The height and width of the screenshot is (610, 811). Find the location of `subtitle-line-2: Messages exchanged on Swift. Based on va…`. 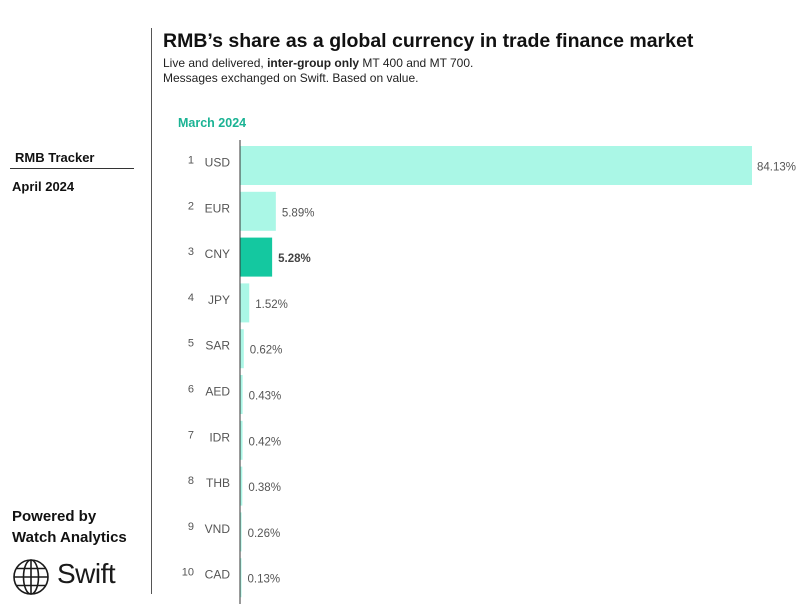

subtitle-line-2: Messages exchanged on Swift. Based on va… is located at coordinates (291, 78).